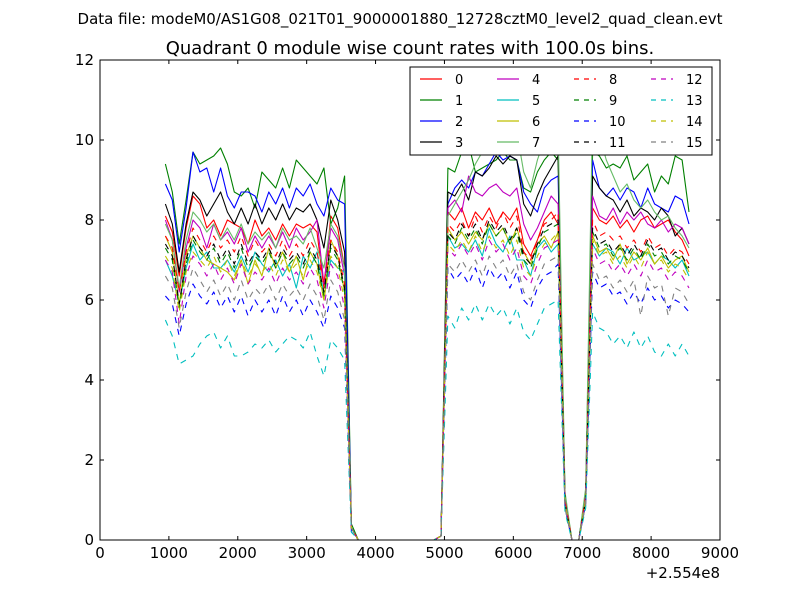 This screenshot has width=800, height=600. Describe the element at coordinates (694, 143) in the screenshot. I see `legend-label-15: 15` at that location.